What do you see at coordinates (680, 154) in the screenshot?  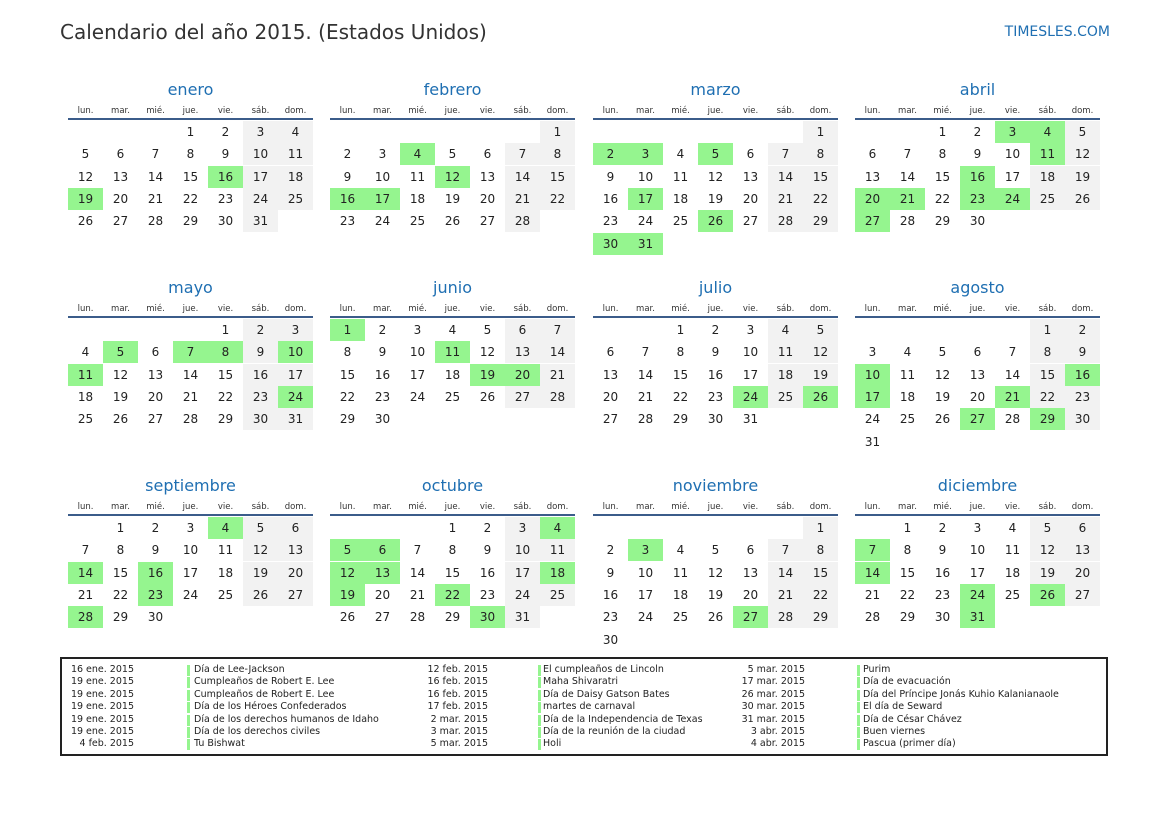 I see `day-cell: 4` at bounding box center [680, 154].